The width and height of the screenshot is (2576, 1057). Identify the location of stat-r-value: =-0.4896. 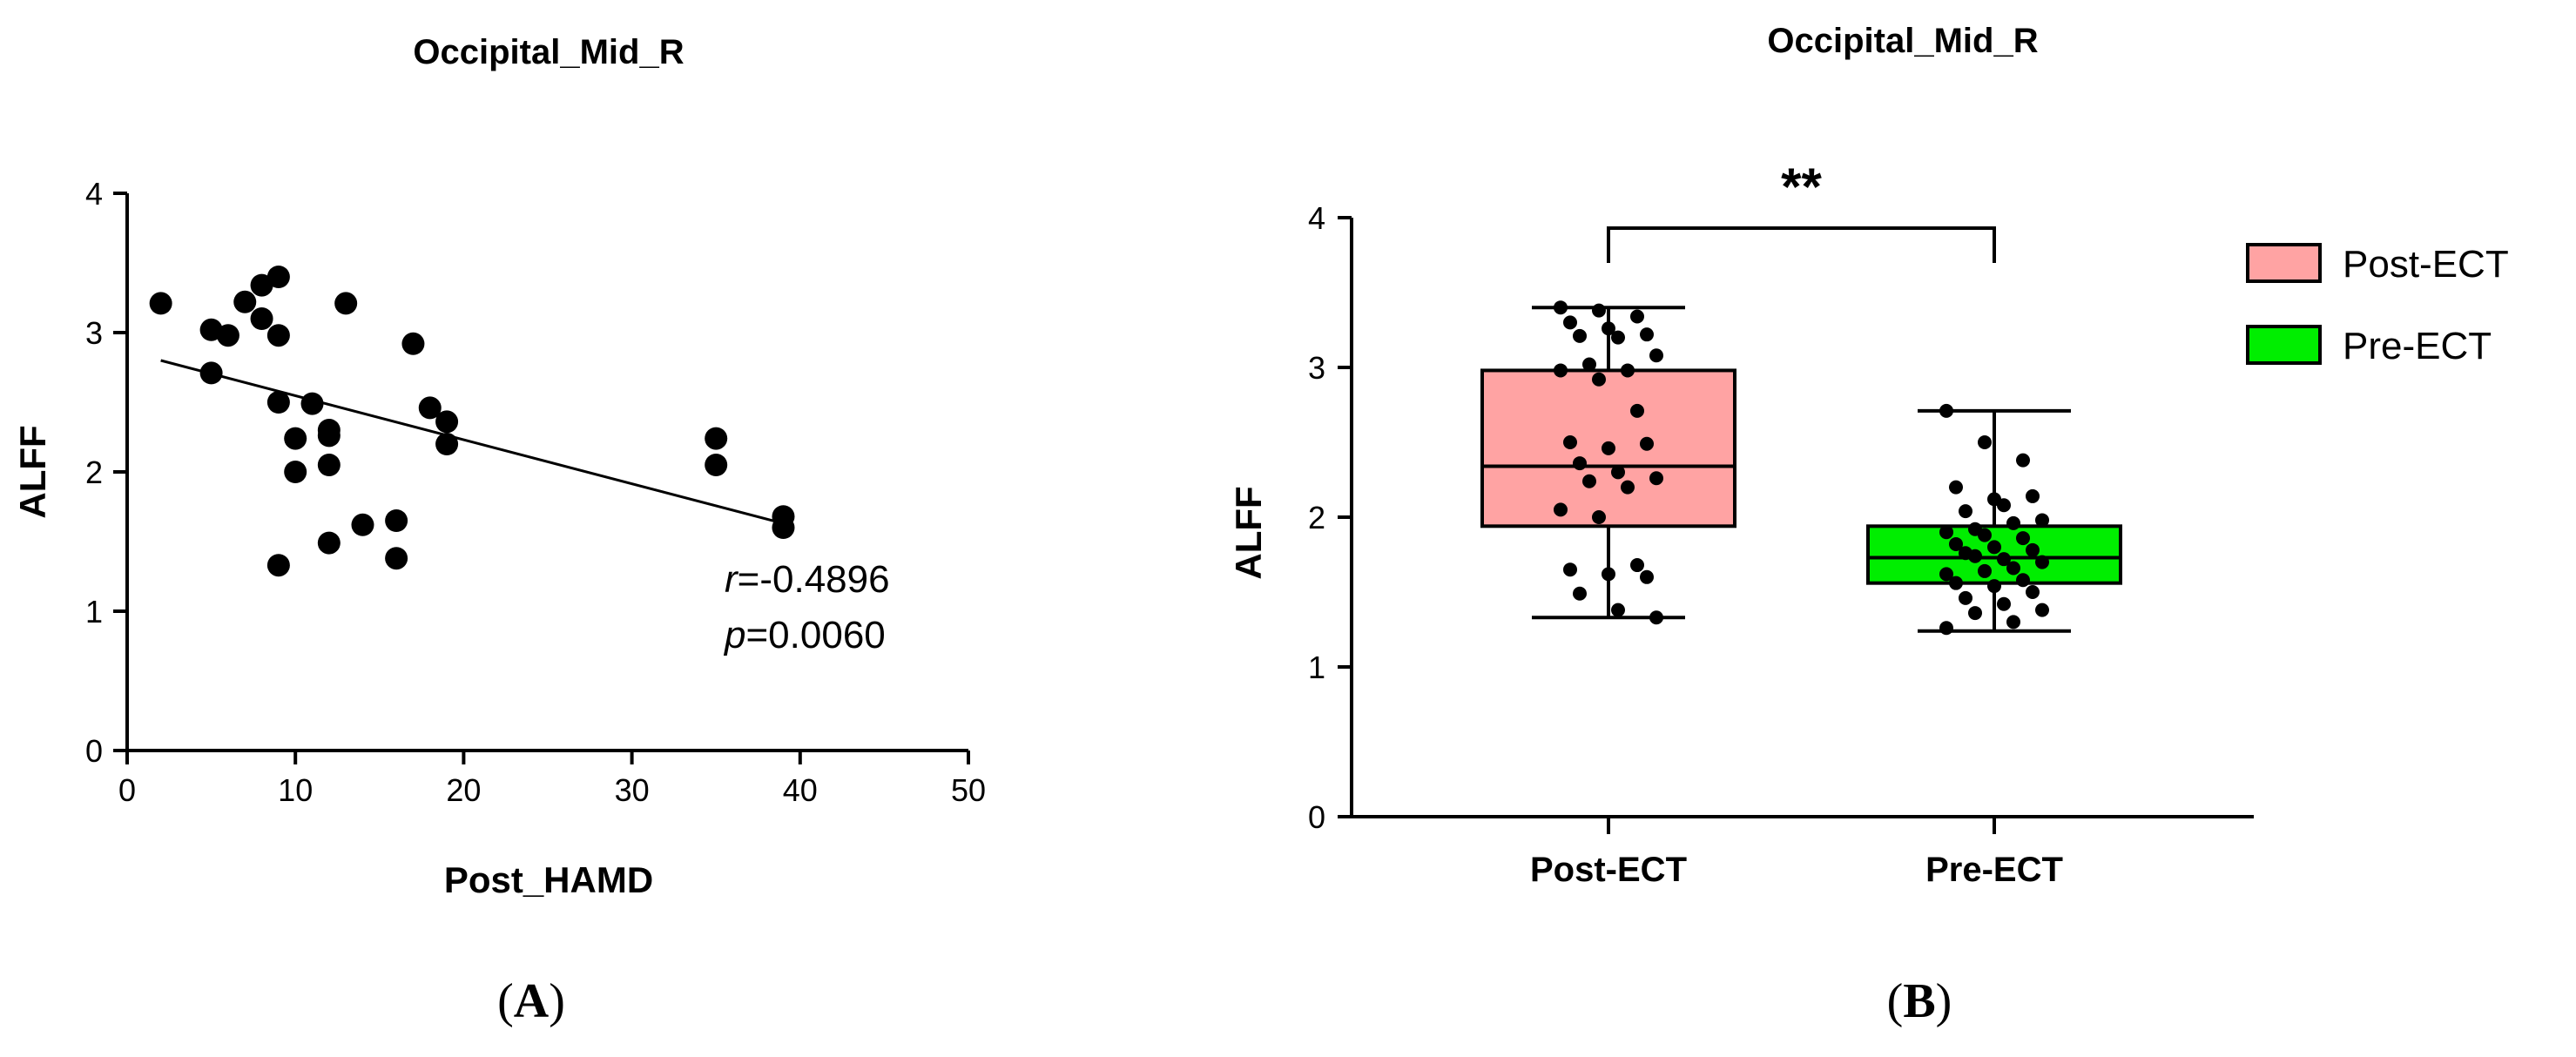
(814, 579).